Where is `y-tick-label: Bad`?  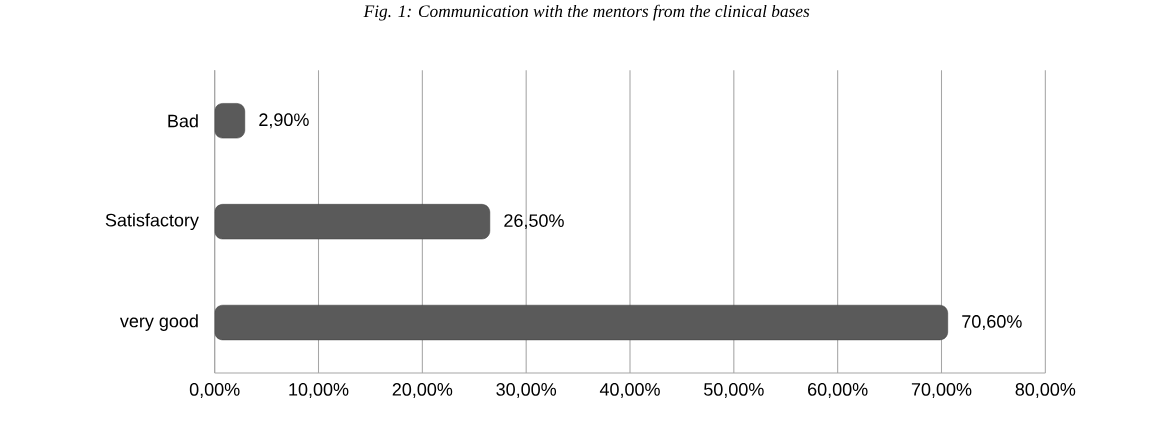 y-tick-label: Bad is located at coordinates (183, 121).